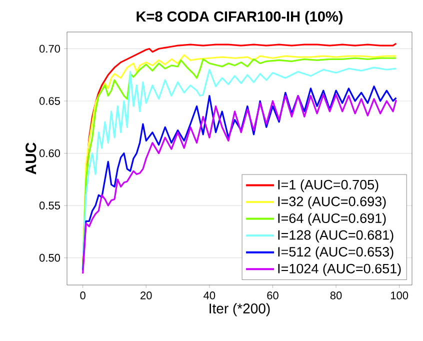 The height and width of the screenshot is (341, 423). Describe the element at coordinates (336, 236) in the screenshot. I see `legend-label: I=128 (AUC=0.681)` at that location.